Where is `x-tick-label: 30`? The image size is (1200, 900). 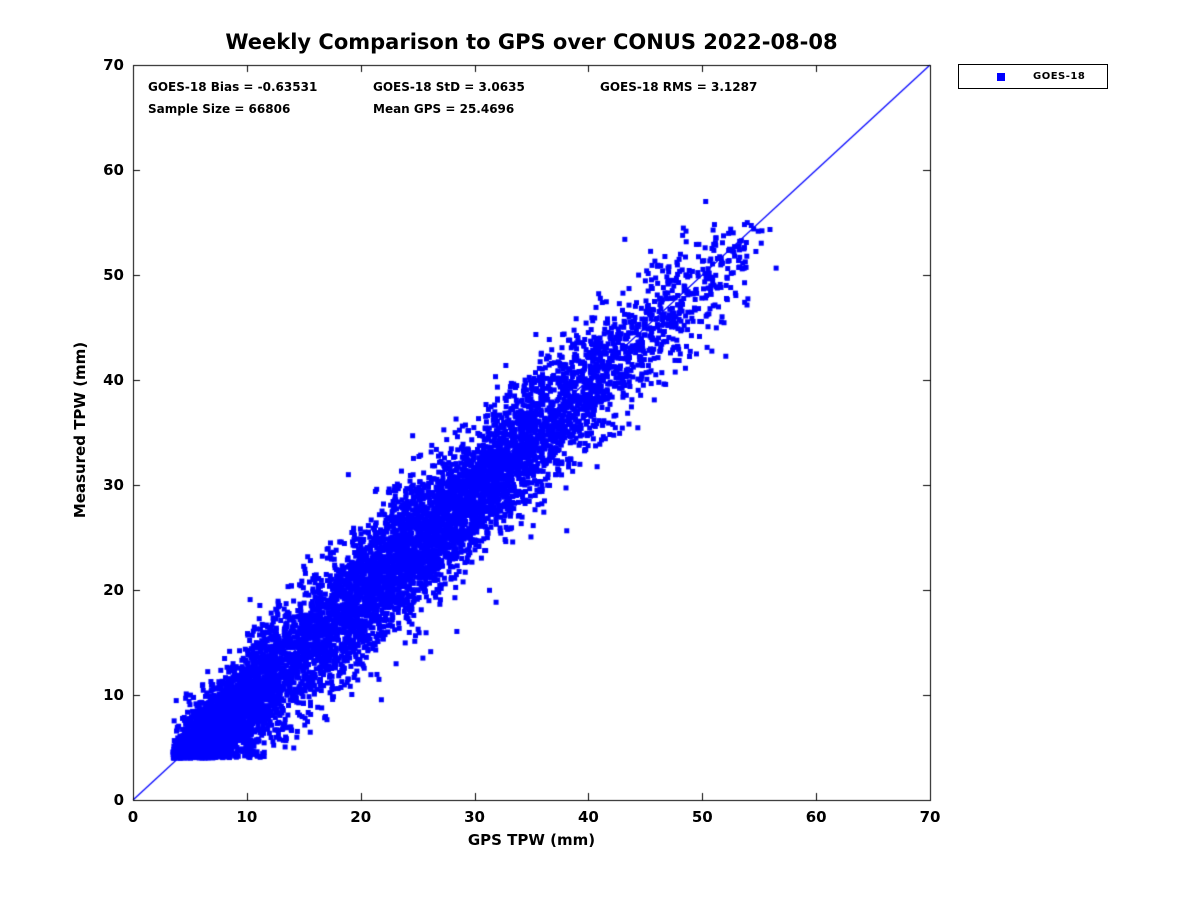
x-tick-label: 30 is located at coordinates (474, 817).